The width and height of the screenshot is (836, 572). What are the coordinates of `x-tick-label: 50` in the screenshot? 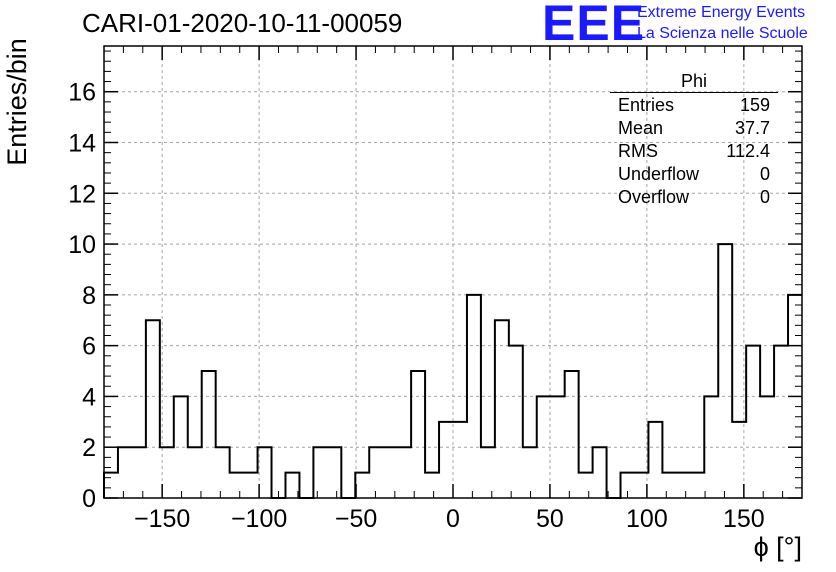 It's located at (550, 519).